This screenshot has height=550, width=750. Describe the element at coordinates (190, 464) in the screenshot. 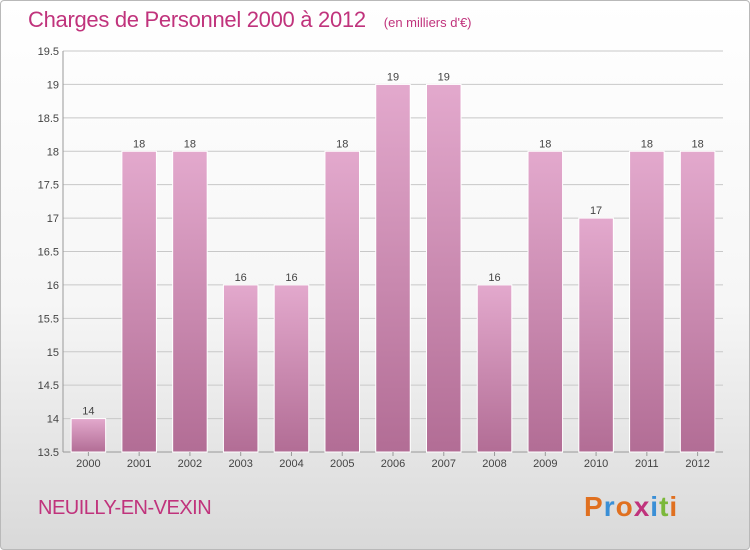

I see `x-tick-label: 2002` at that location.